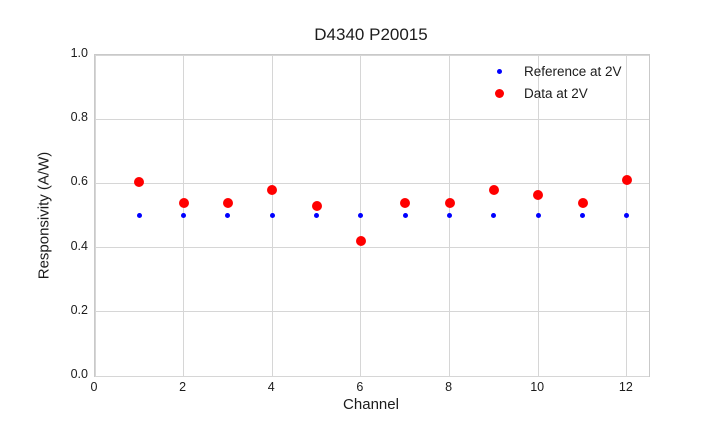 The height and width of the screenshot is (432, 720). I want to click on point-series1-ch2, so click(183, 202).